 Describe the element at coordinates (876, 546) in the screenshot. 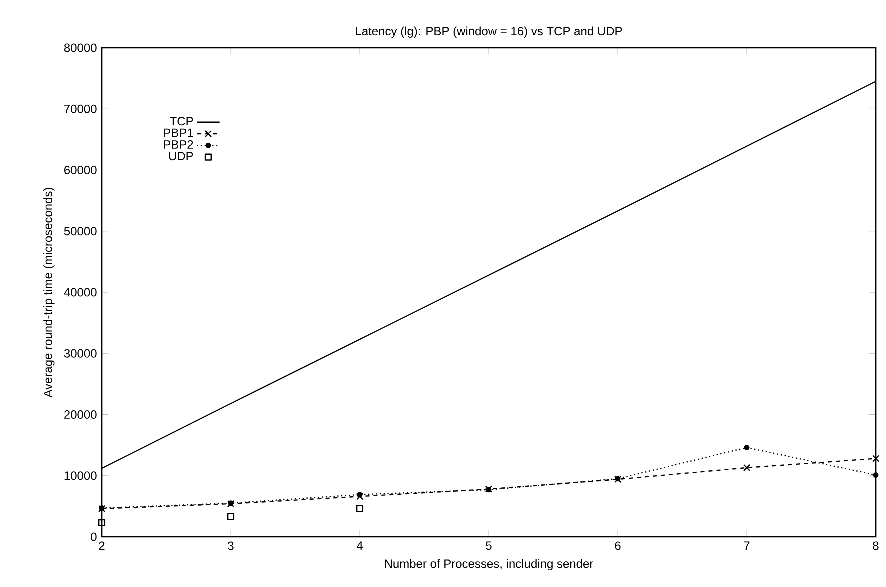

I see `x-tick-label: 8` at that location.